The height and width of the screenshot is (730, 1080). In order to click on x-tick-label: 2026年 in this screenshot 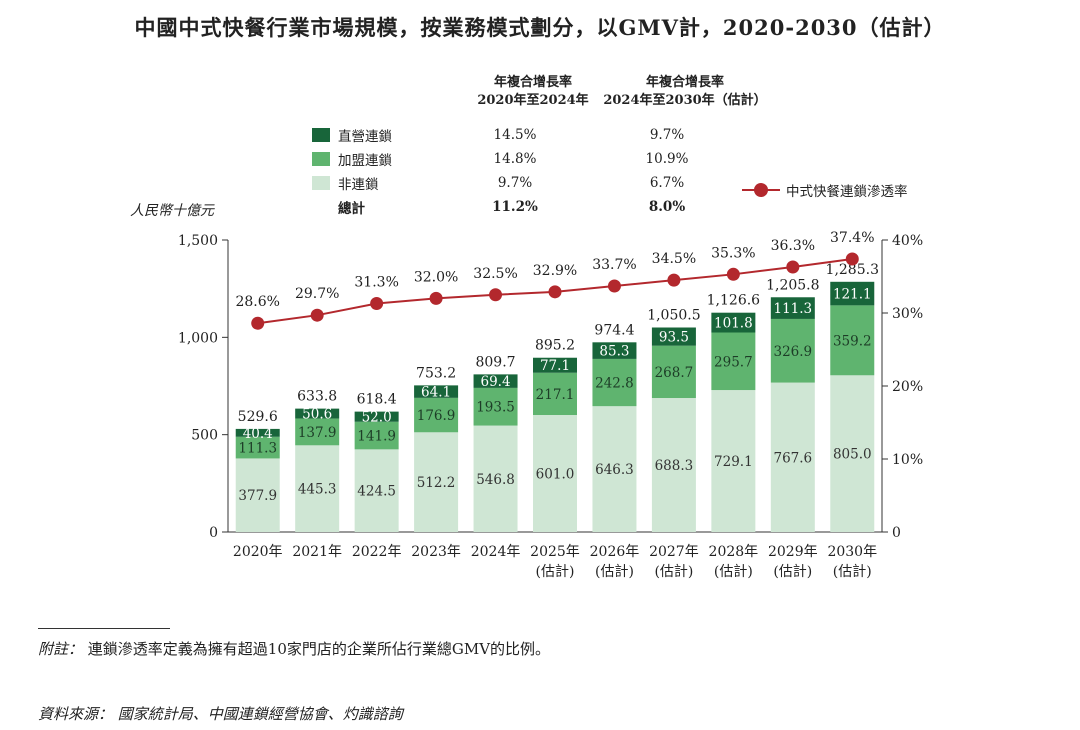, I will do `click(615, 552)`.